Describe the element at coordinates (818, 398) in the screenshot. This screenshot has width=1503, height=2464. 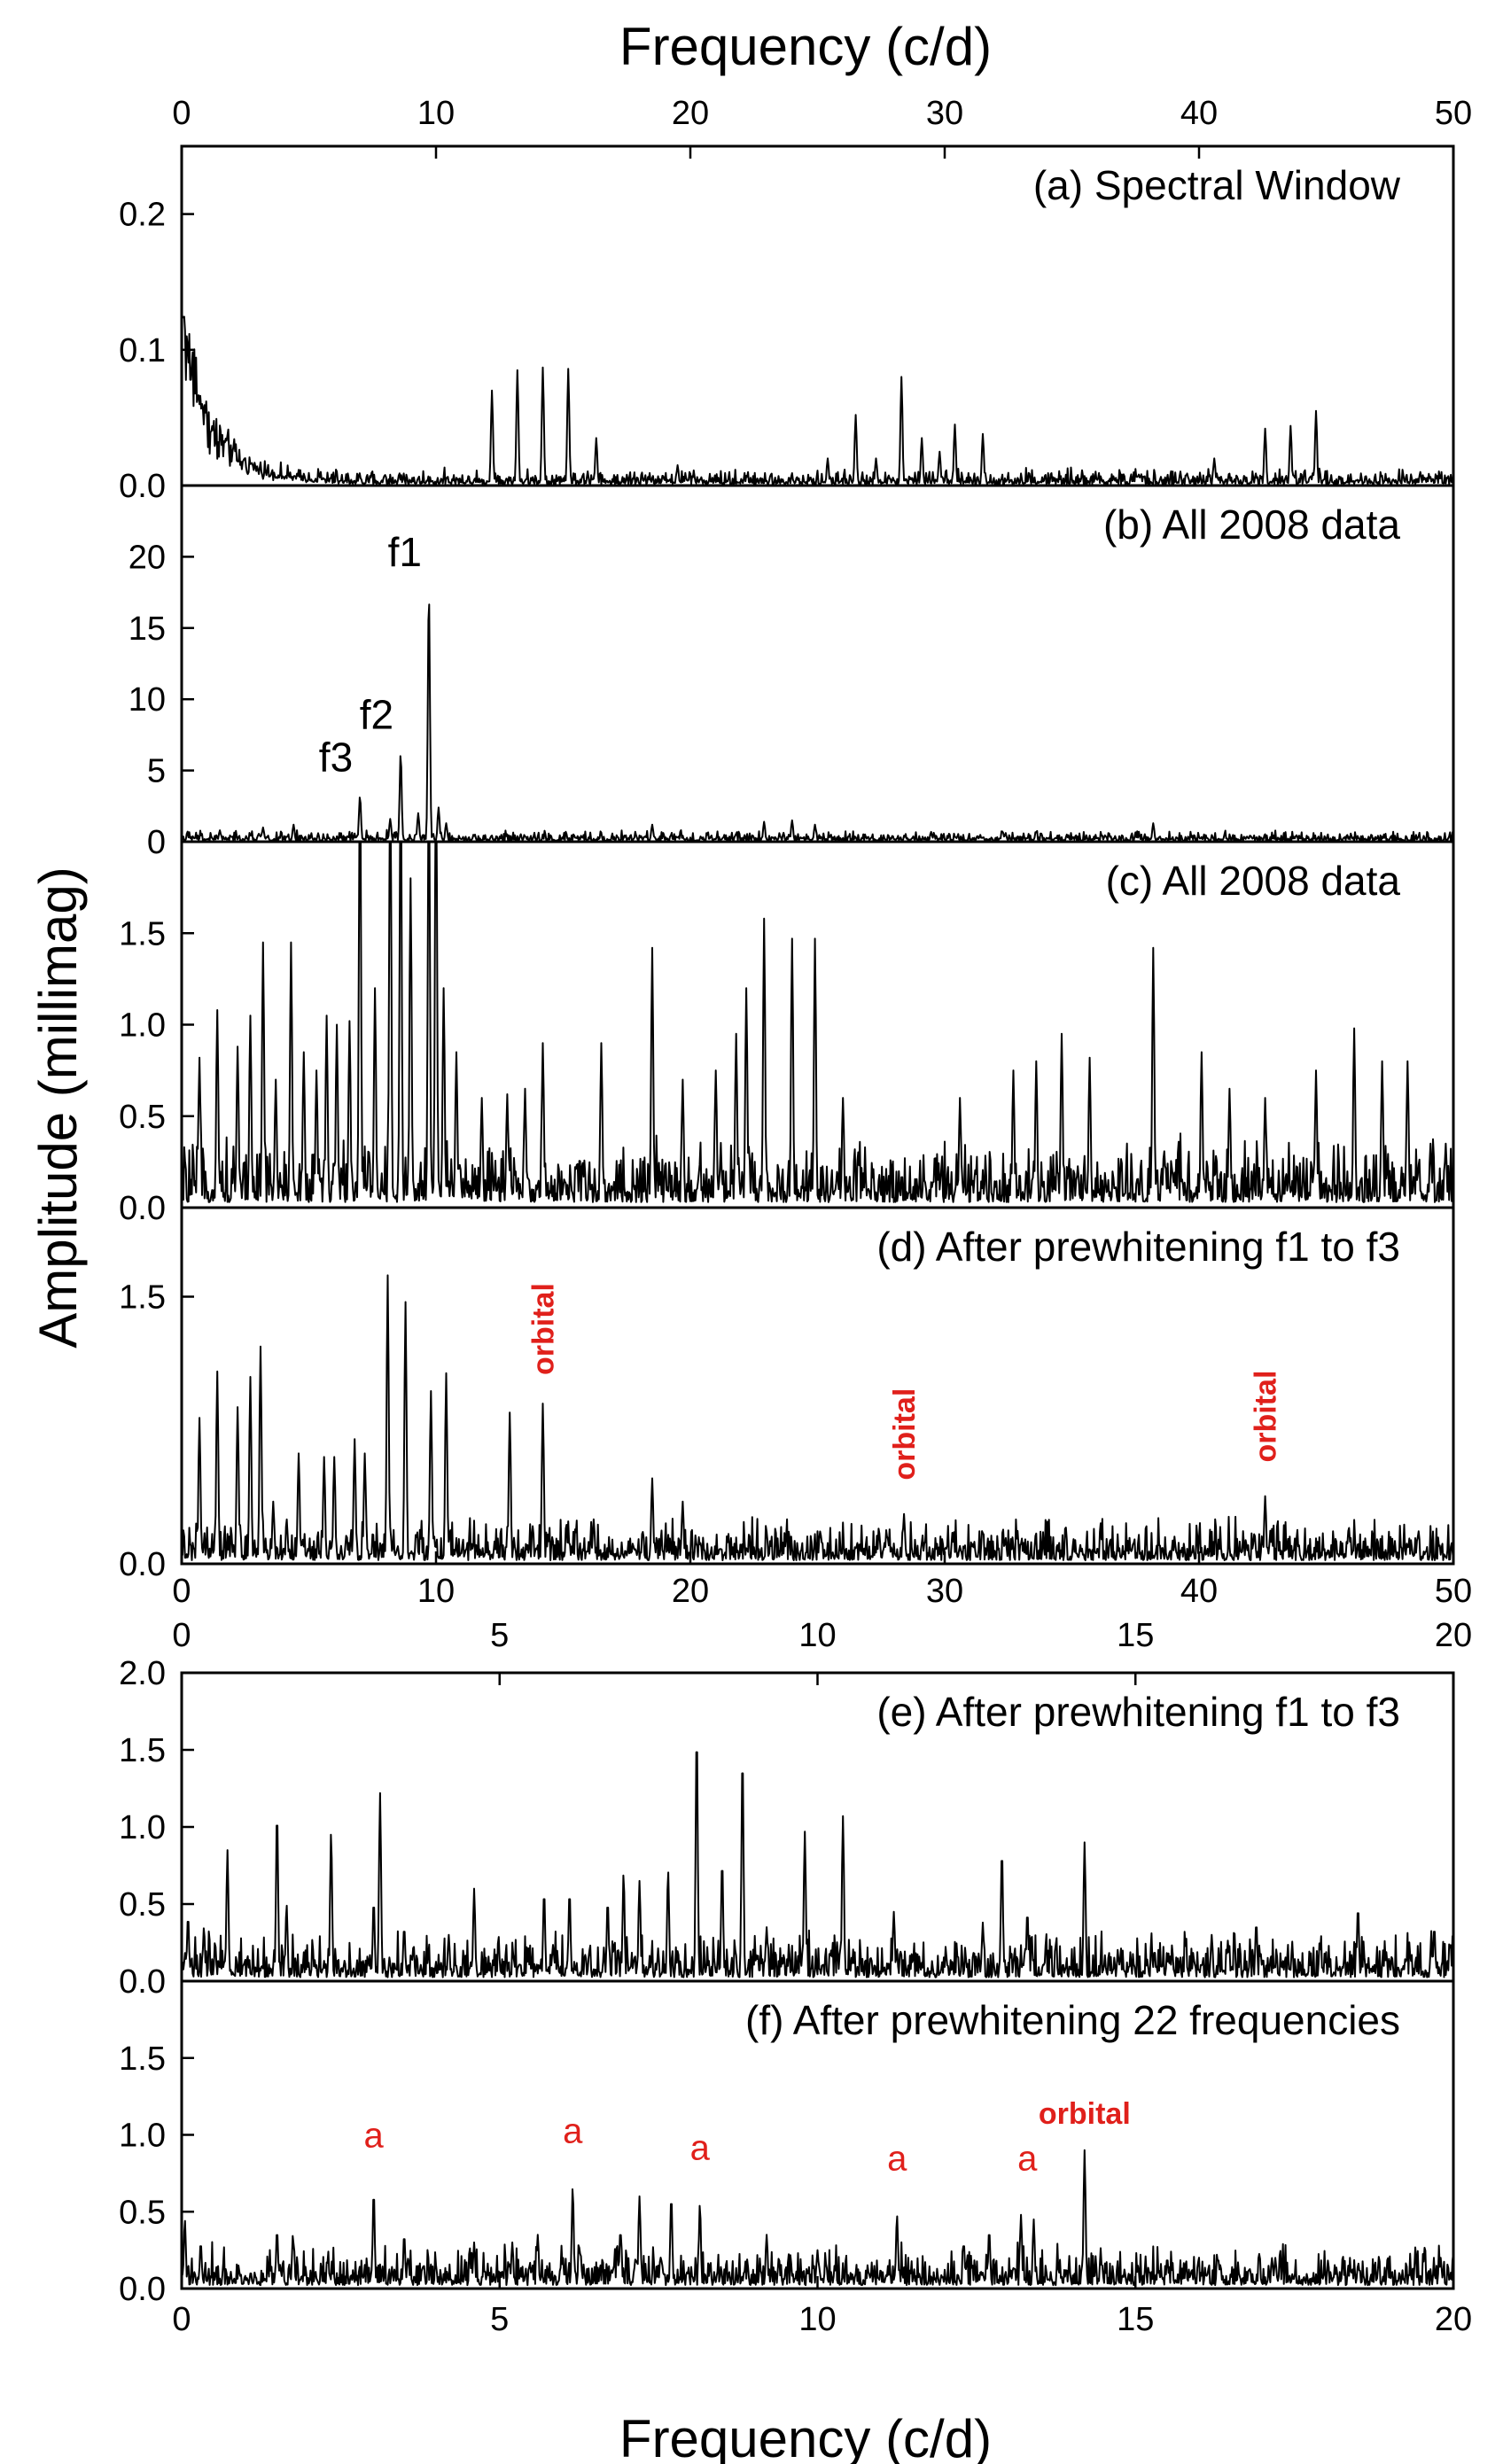
I see `spectrum-line-a` at that location.